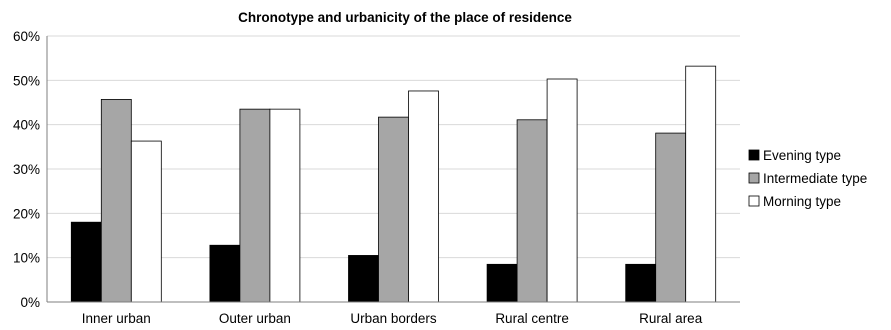  What do you see at coordinates (30, 302) in the screenshot?
I see `y-tick-label: 0%` at bounding box center [30, 302].